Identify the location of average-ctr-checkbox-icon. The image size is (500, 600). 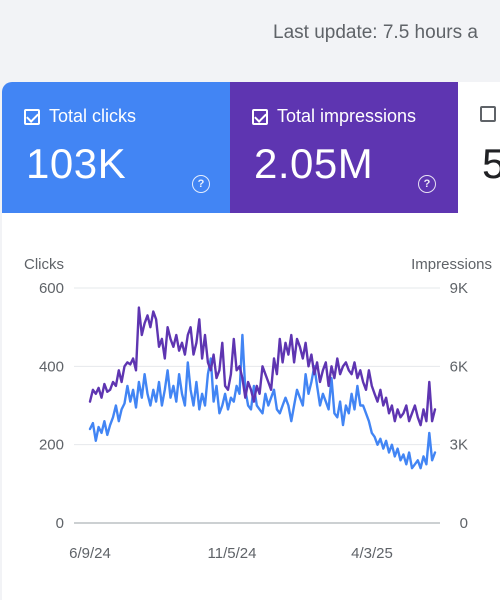
(488, 114).